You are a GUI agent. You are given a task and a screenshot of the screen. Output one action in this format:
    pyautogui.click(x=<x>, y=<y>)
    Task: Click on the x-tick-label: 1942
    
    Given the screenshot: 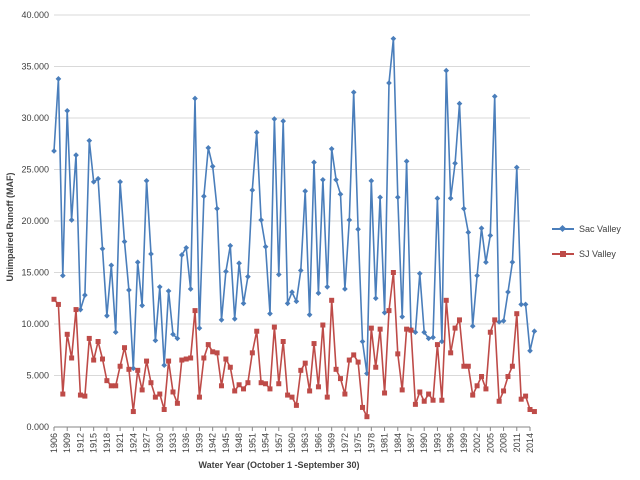 What is the action you would take?
    pyautogui.click(x=213, y=443)
    